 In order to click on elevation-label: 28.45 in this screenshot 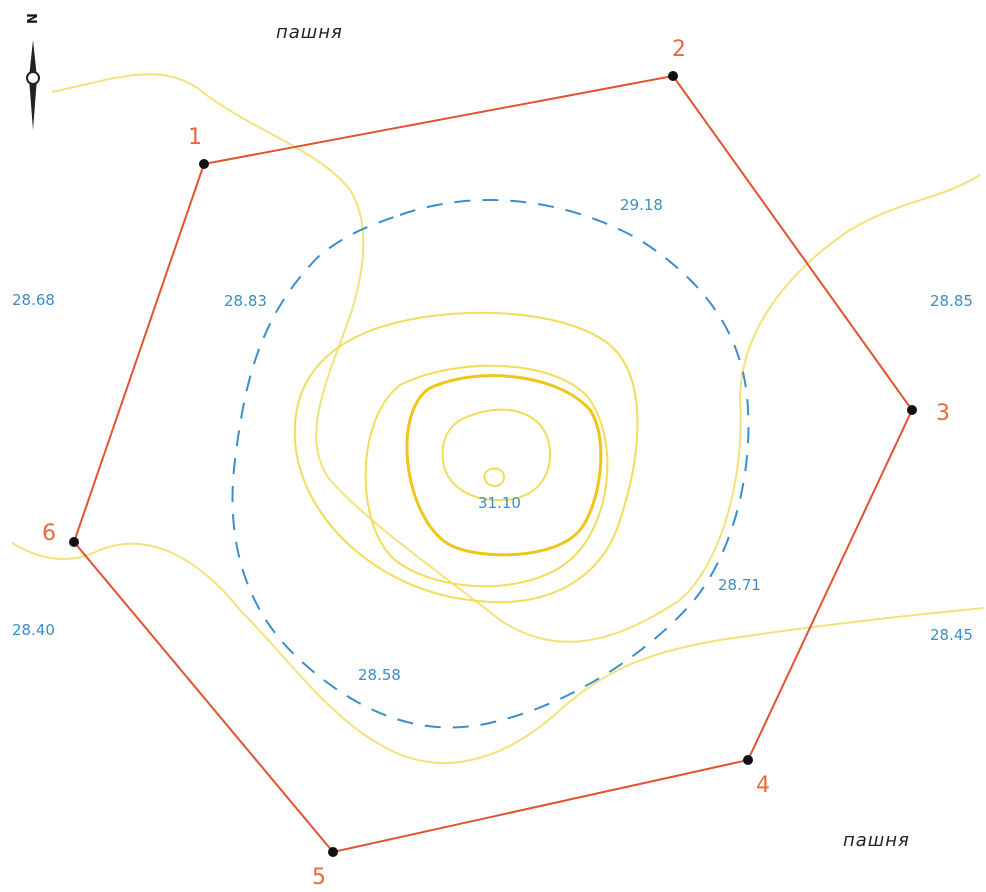, I will do `click(951, 635)`.